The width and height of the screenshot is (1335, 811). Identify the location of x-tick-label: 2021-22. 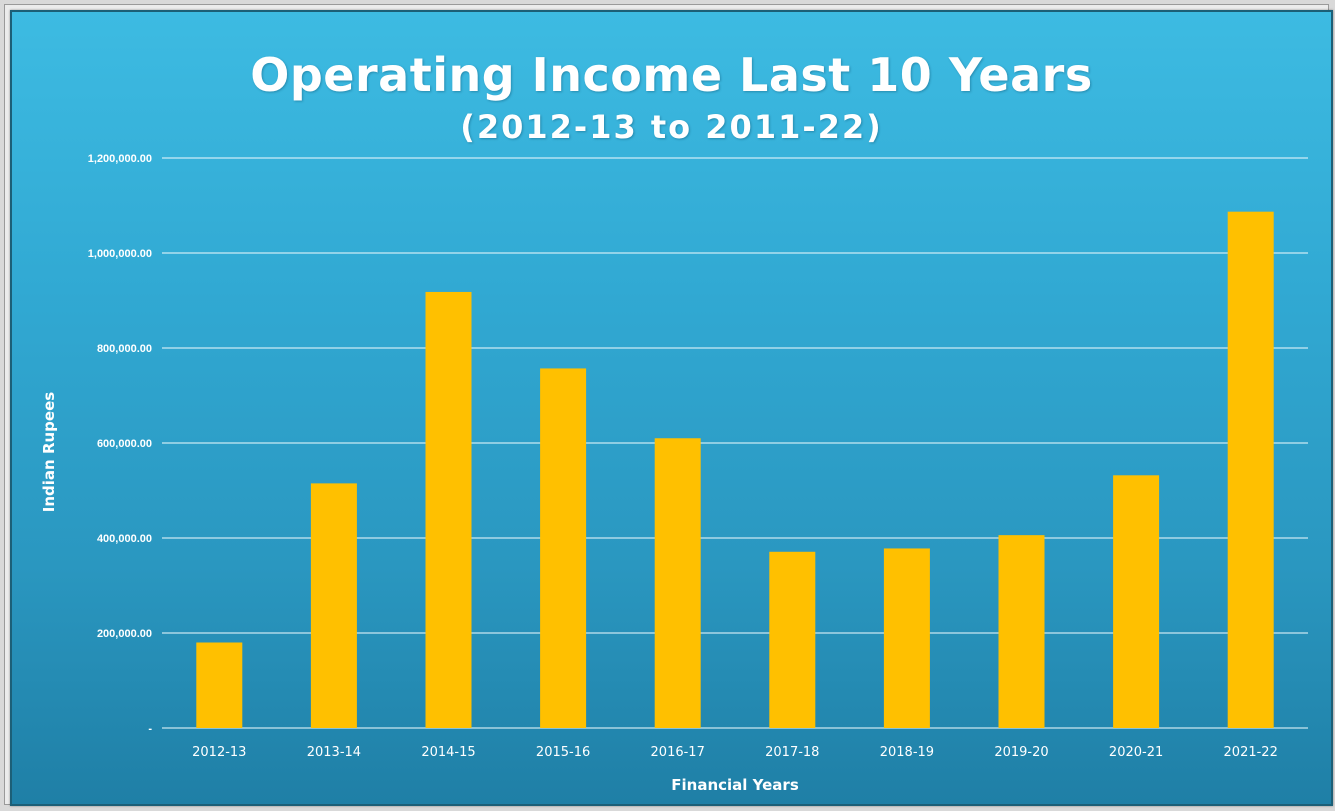
(1251, 752).